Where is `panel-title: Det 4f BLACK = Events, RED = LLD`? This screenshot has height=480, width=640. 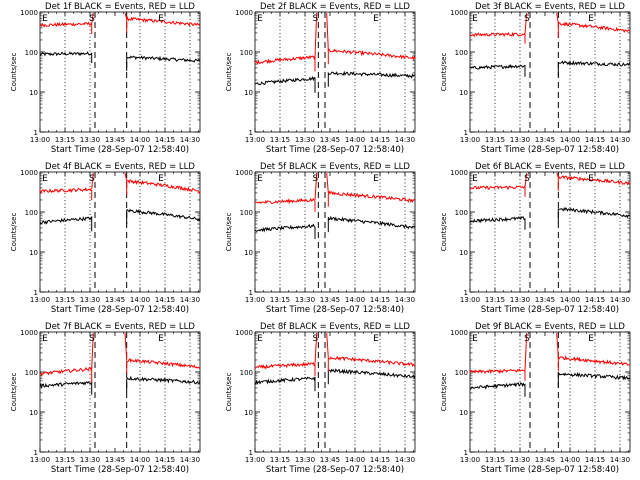
panel-title: Det 4f BLACK = Events, RED = LLD is located at coordinates (120, 167).